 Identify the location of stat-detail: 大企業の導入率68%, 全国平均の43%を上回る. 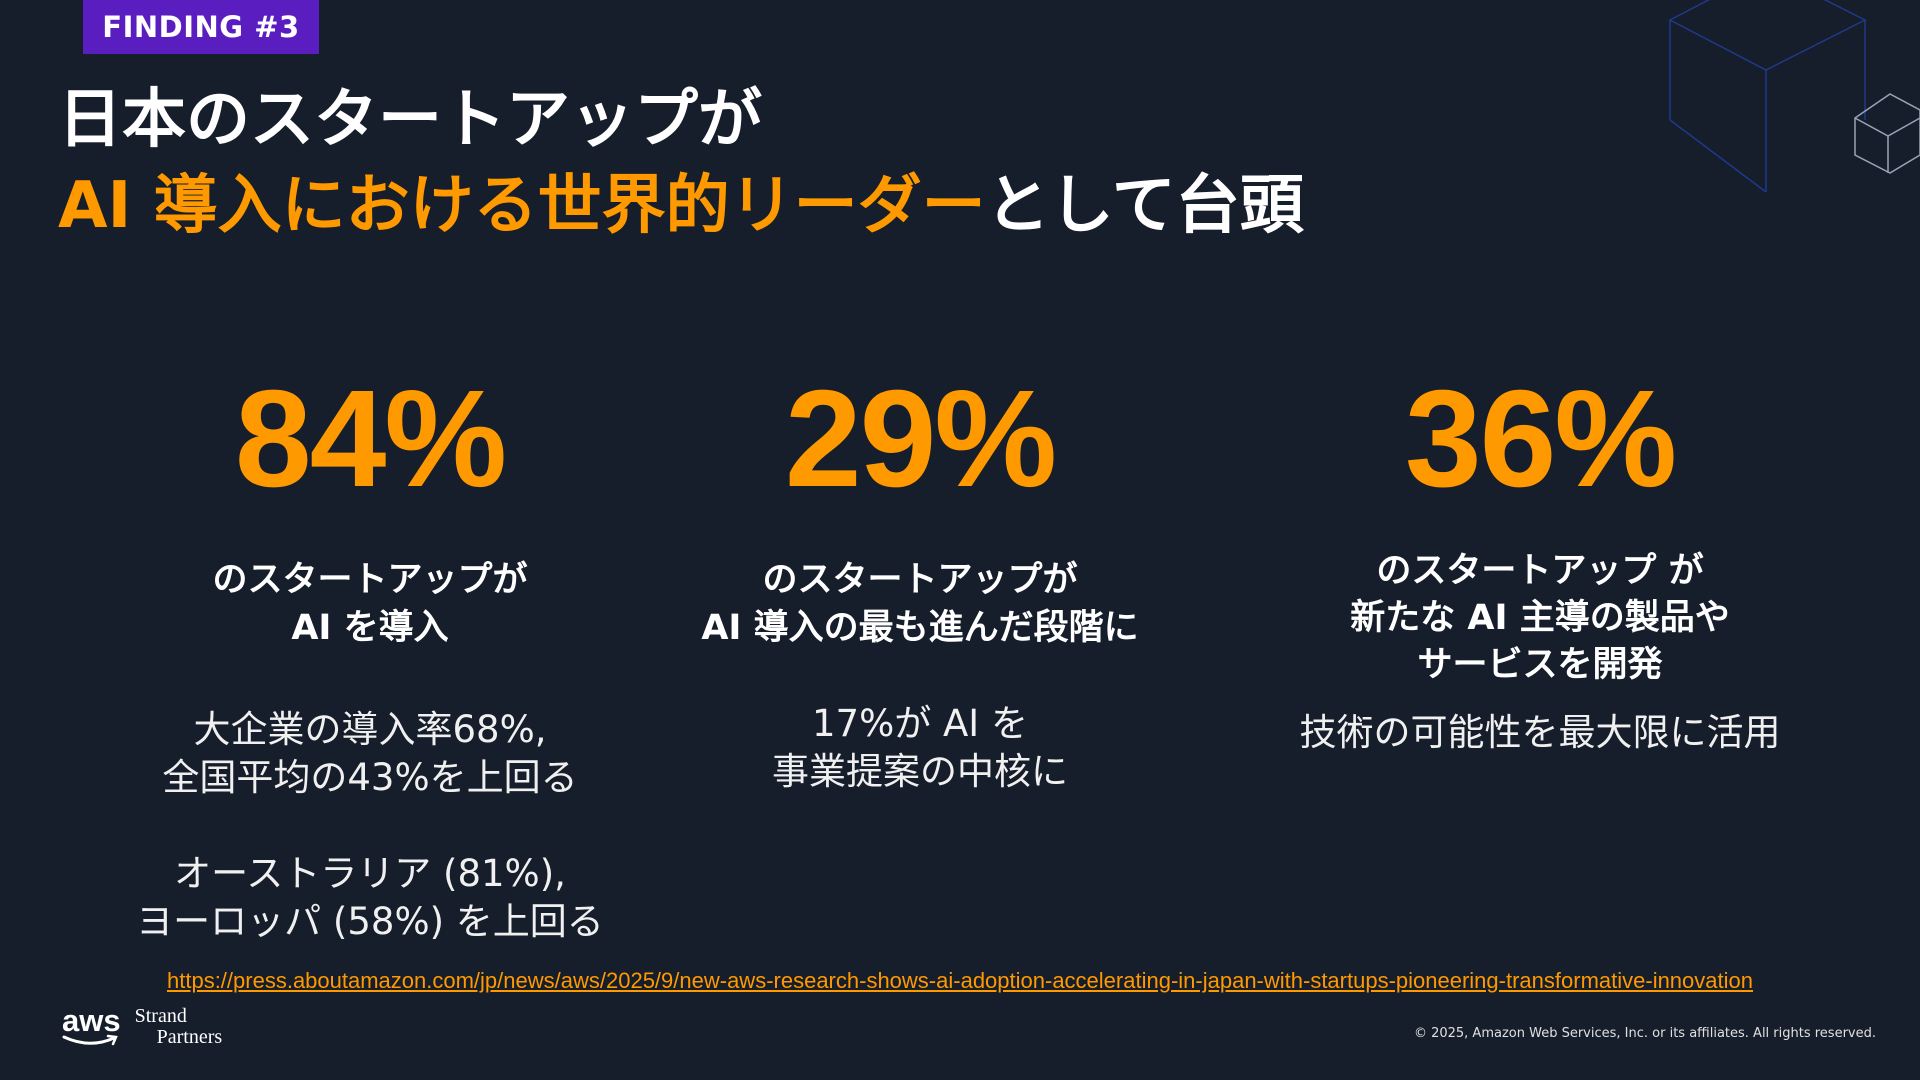
(370, 754).